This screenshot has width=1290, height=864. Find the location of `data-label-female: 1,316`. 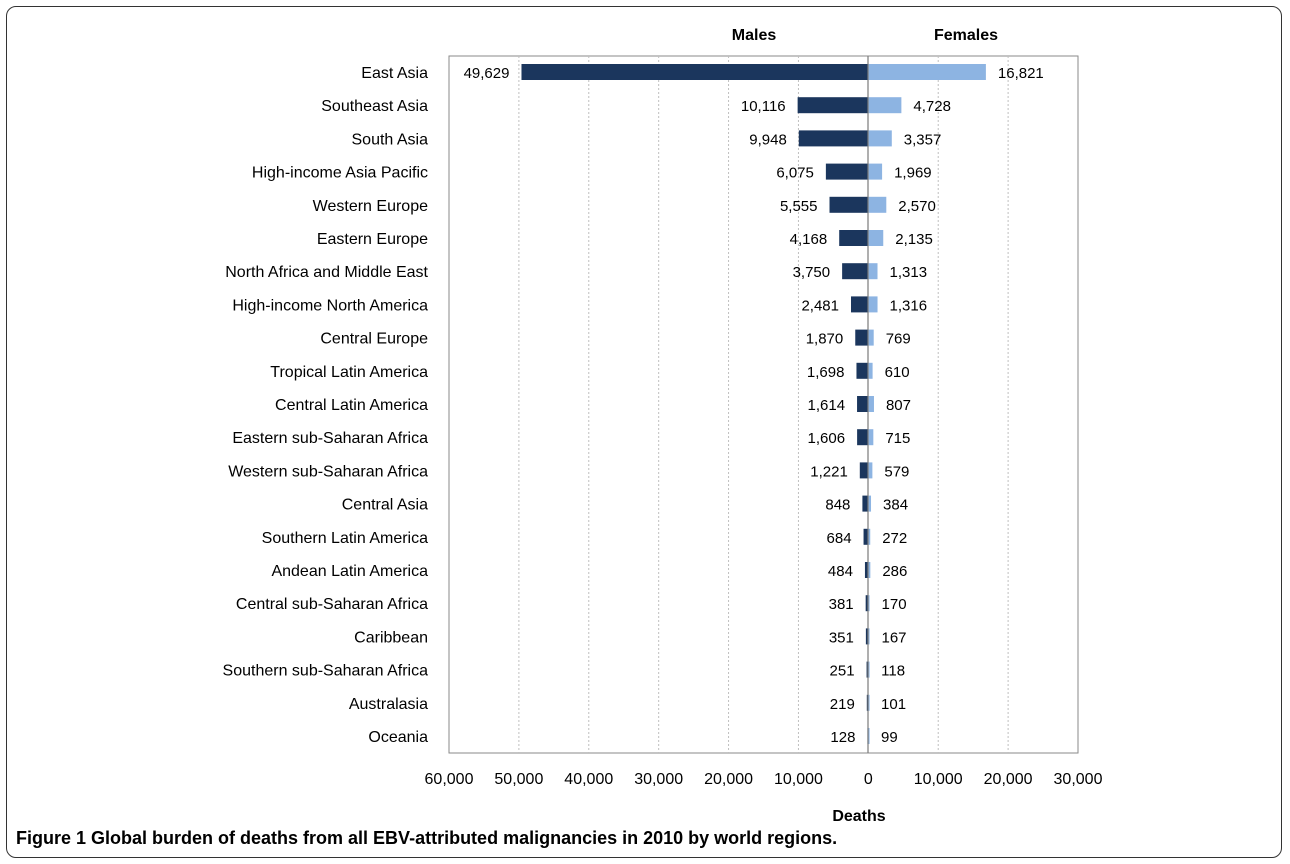

data-label-female: 1,316 is located at coordinates (909, 305).